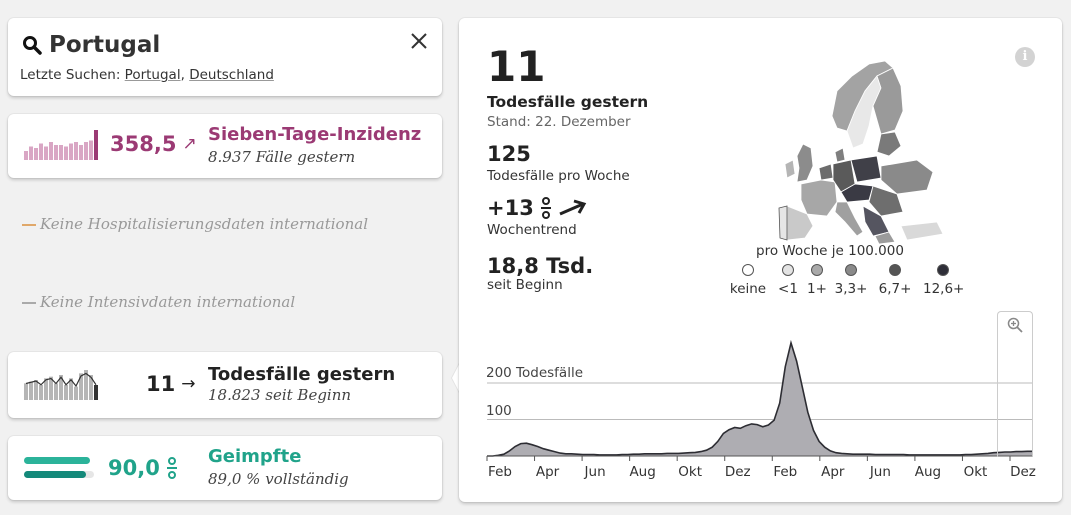 This screenshot has width=1071, height=515. I want to click on deaths-sparkline, so click(61, 385).